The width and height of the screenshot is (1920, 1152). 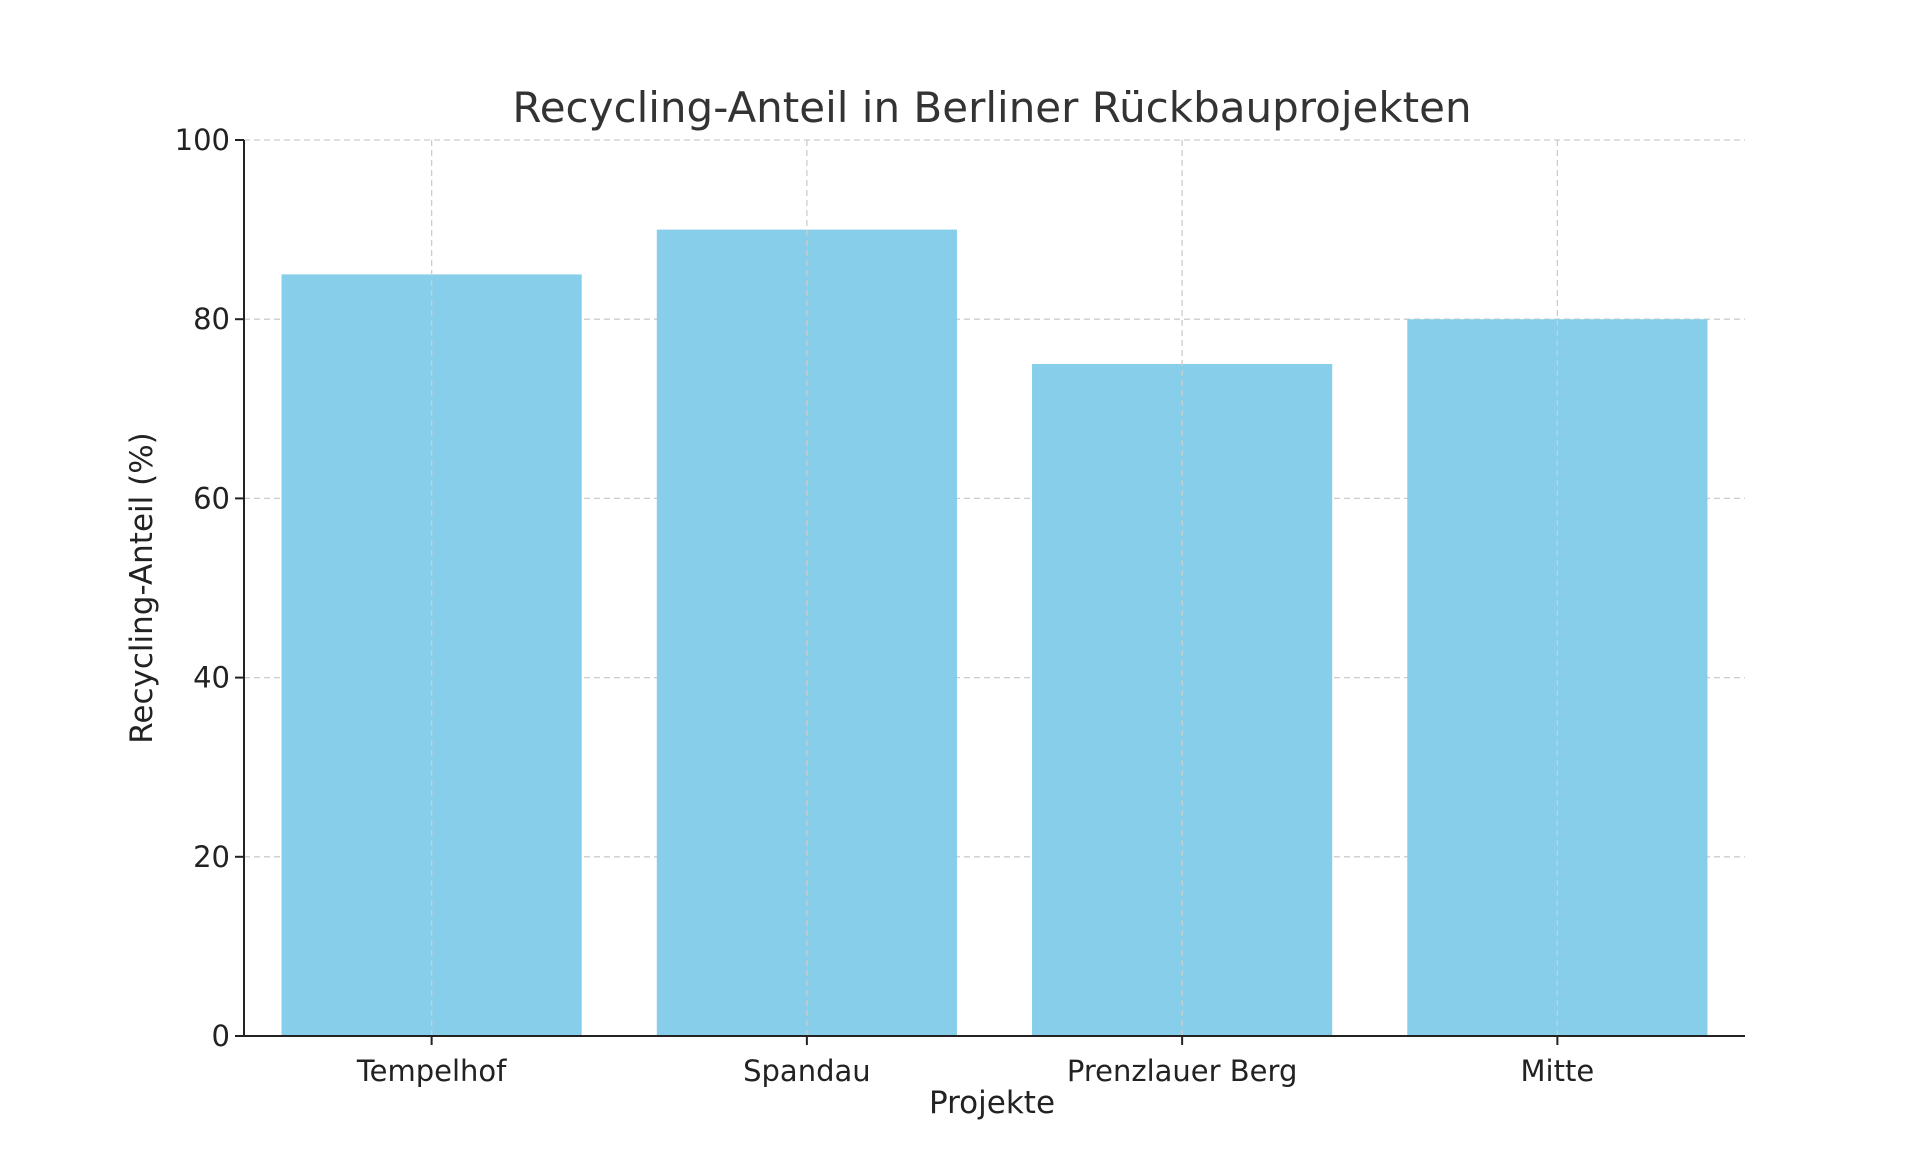 What do you see at coordinates (202, 140) in the screenshot?
I see `y-tick-label: 100` at bounding box center [202, 140].